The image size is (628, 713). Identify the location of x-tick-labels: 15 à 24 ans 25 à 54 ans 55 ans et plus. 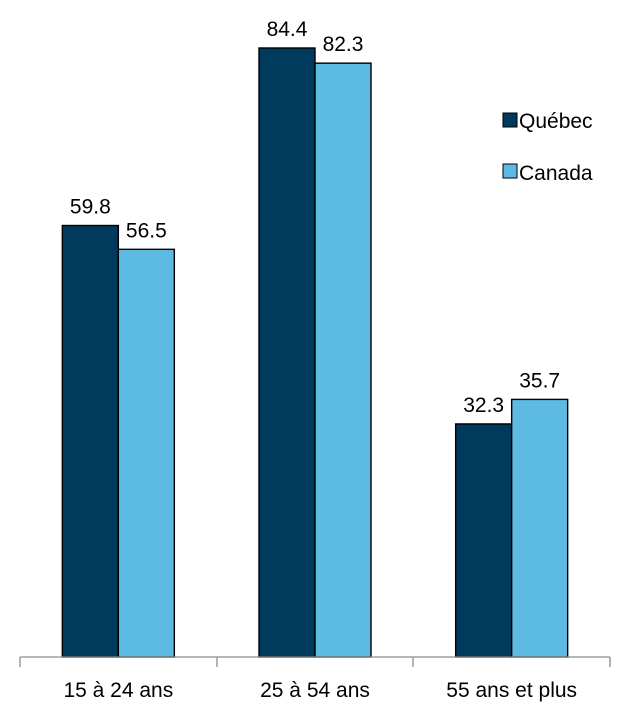
(320, 690).